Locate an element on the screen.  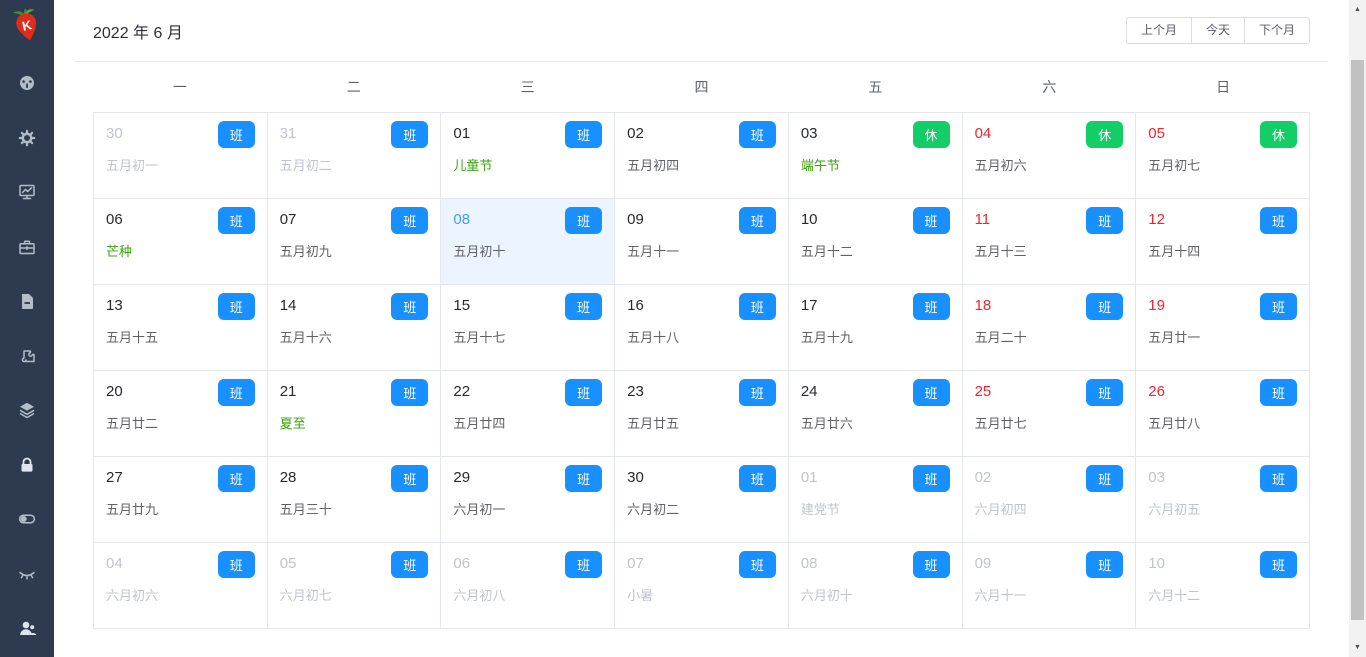
calendar-cell: 04 班六月初六 is located at coordinates (181, 586).